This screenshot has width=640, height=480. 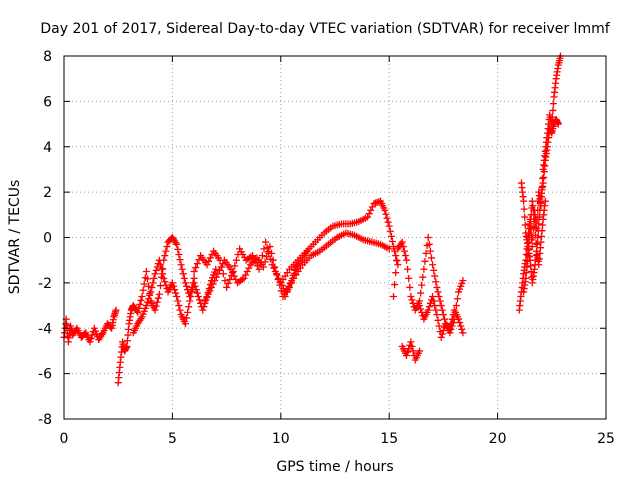 I want to click on x-tick-label: 25, so click(x=606, y=439).